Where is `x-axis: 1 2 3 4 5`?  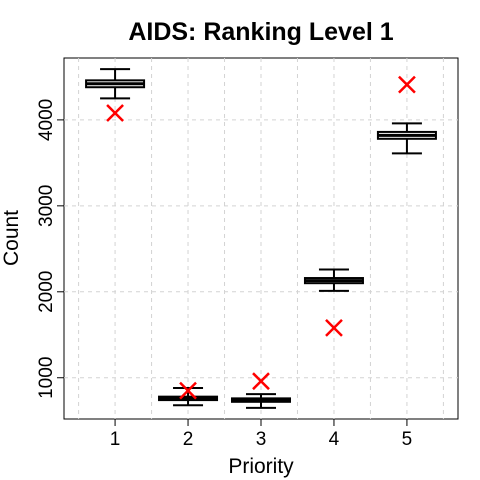 x-axis: 1 2 3 4 5 is located at coordinates (261, 434).